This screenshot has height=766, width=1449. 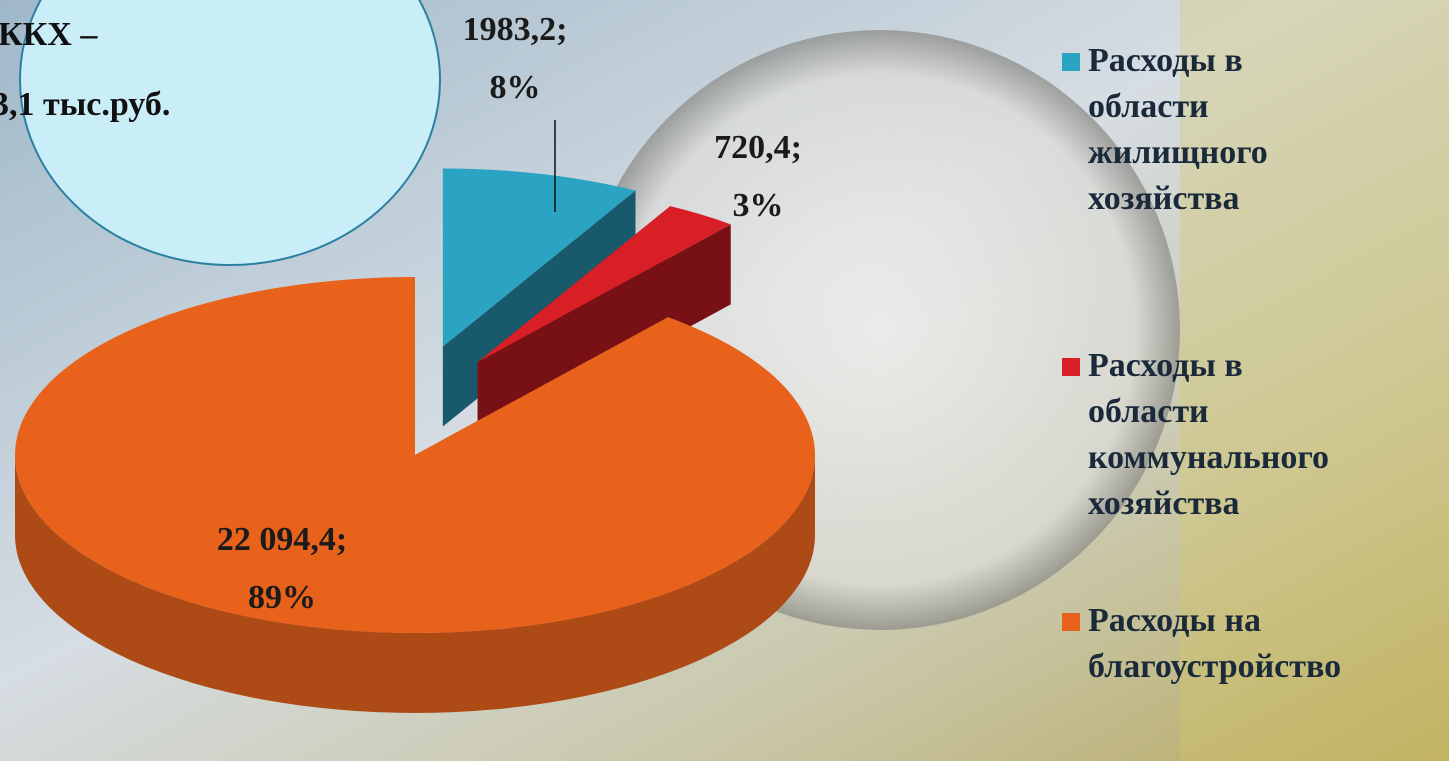 I want to click on data-label: 1983,2;, so click(x=515, y=29).